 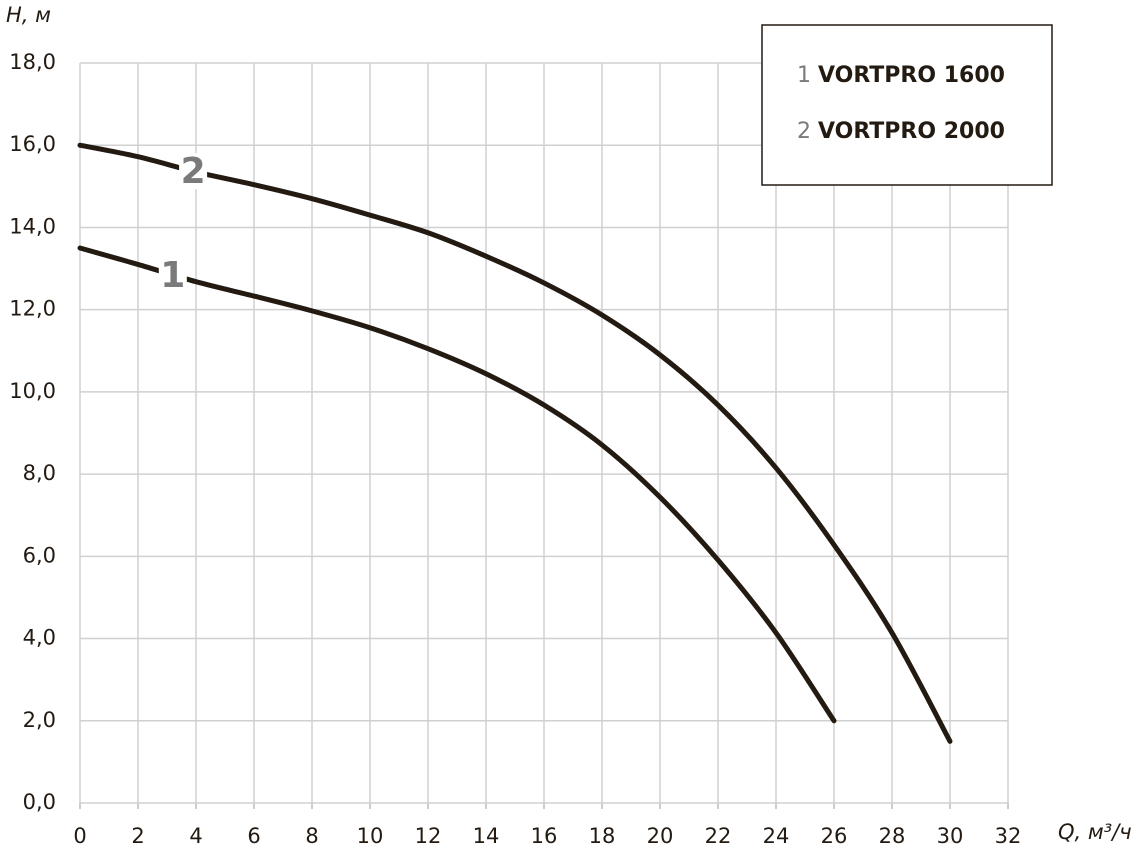 I want to click on x-tick-label: 22, so click(x=718, y=836).